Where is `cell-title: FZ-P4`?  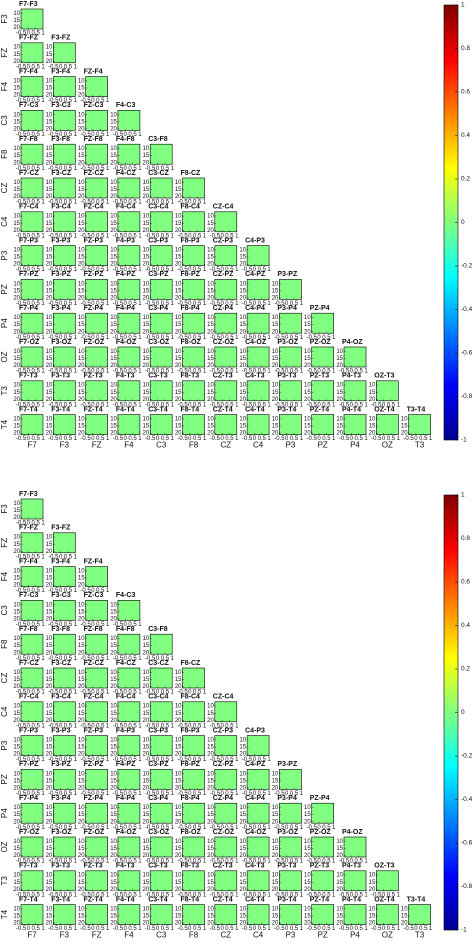 cell-title: FZ-P4 is located at coordinates (94, 308).